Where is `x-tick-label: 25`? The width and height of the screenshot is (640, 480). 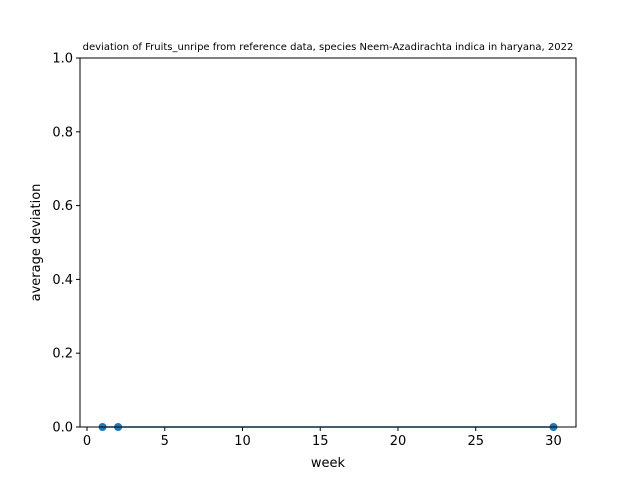 x-tick-label: 25 is located at coordinates (475, 441).